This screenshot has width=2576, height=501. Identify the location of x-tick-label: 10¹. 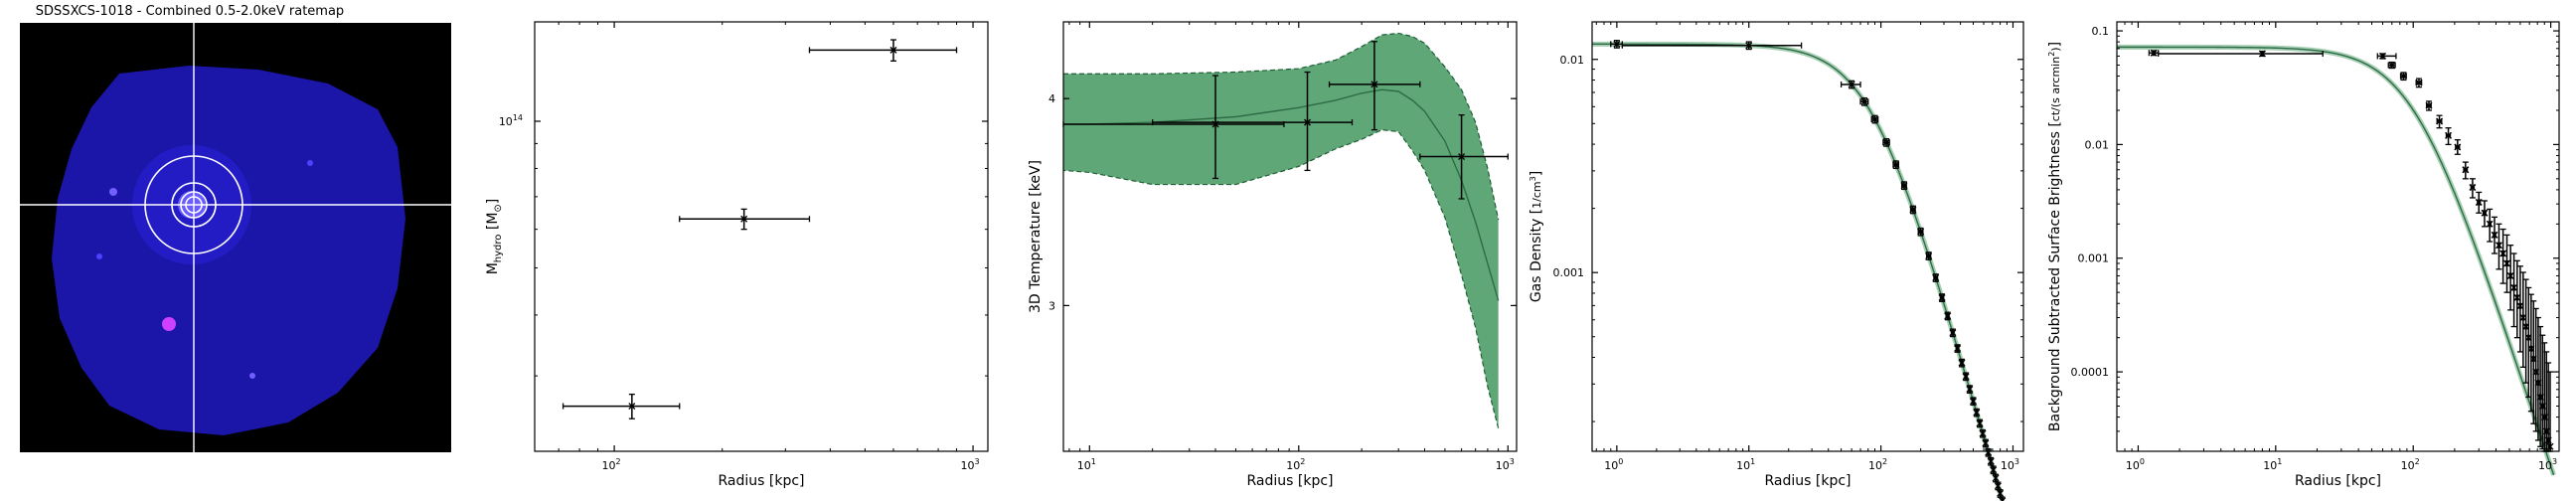
(1745, 464).